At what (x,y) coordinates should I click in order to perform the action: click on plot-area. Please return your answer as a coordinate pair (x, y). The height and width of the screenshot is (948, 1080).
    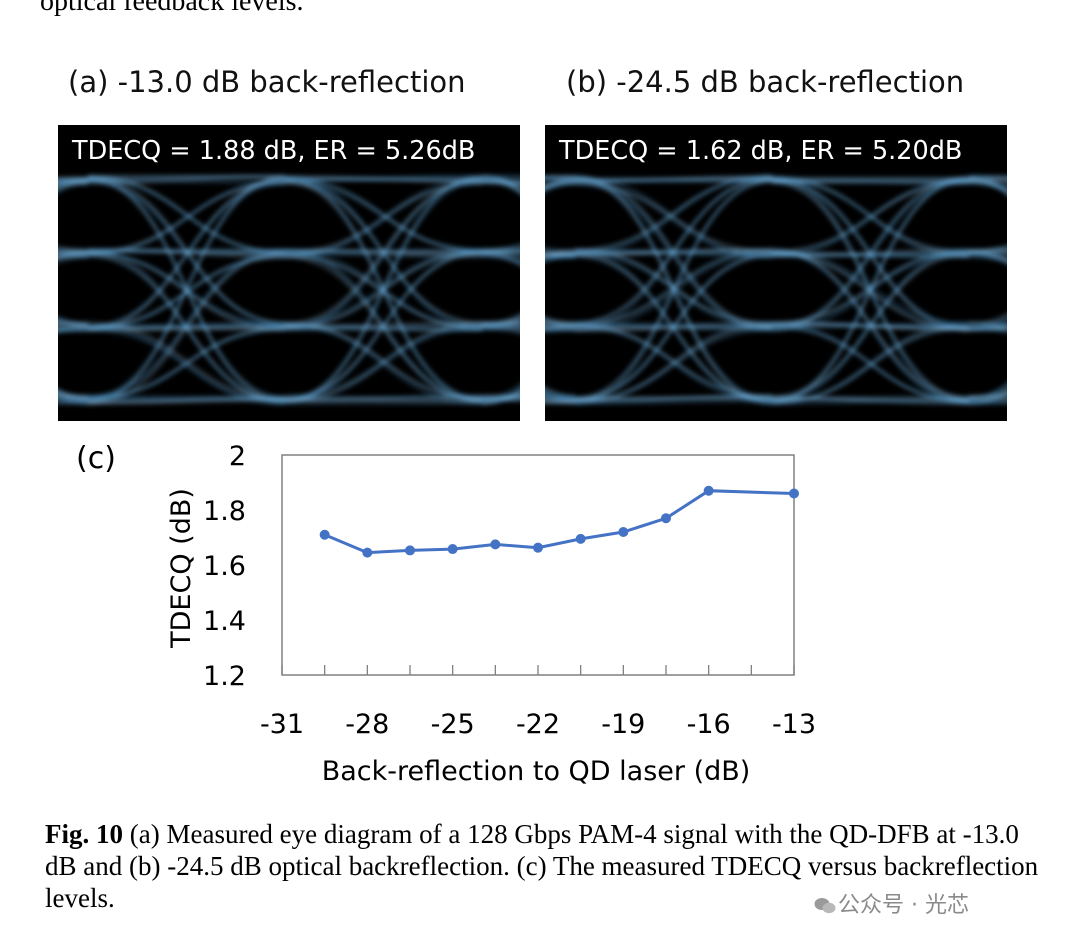
    Looking at the image, I should click on (538, 565).